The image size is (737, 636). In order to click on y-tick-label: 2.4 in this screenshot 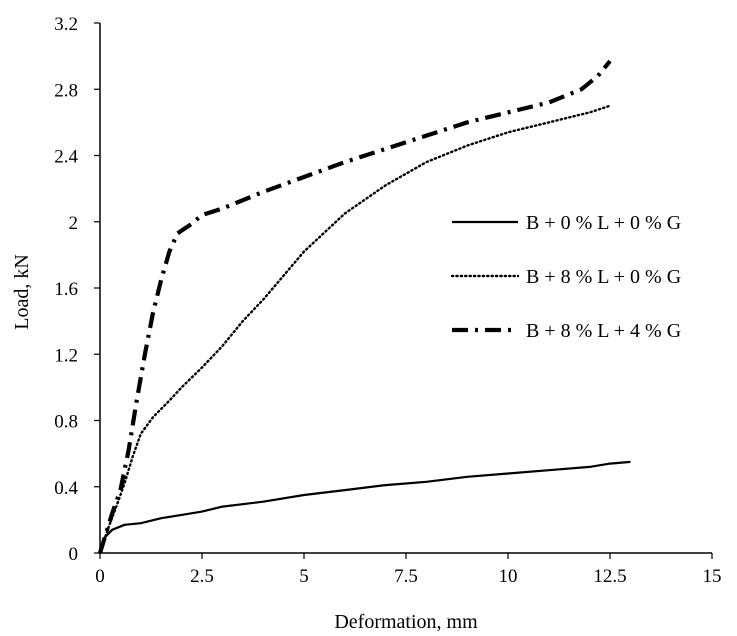, I will do `click(66, 157)`.